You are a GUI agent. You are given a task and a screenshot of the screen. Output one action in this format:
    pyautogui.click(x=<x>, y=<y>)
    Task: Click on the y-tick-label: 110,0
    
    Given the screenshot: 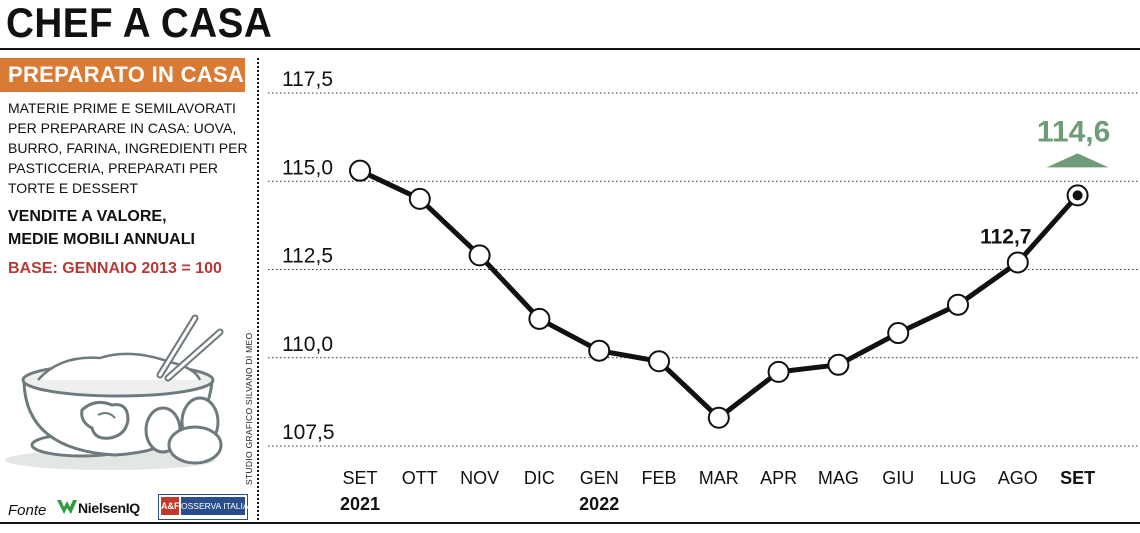 What is the action you would take?
    pyautogui.click(x=307, y=344)
    